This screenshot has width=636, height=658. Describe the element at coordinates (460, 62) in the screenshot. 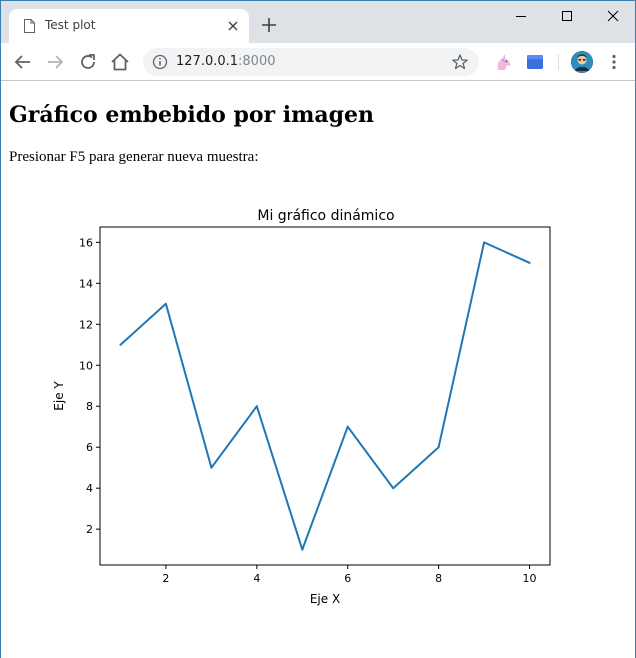

I see `bookmark-star-icon` at that location.